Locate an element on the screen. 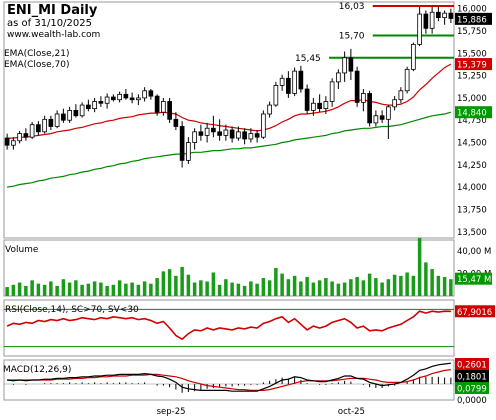 This screenshot has height=420, width=496. price-badge-text: 14,840 is located at coordinates (472, 114).